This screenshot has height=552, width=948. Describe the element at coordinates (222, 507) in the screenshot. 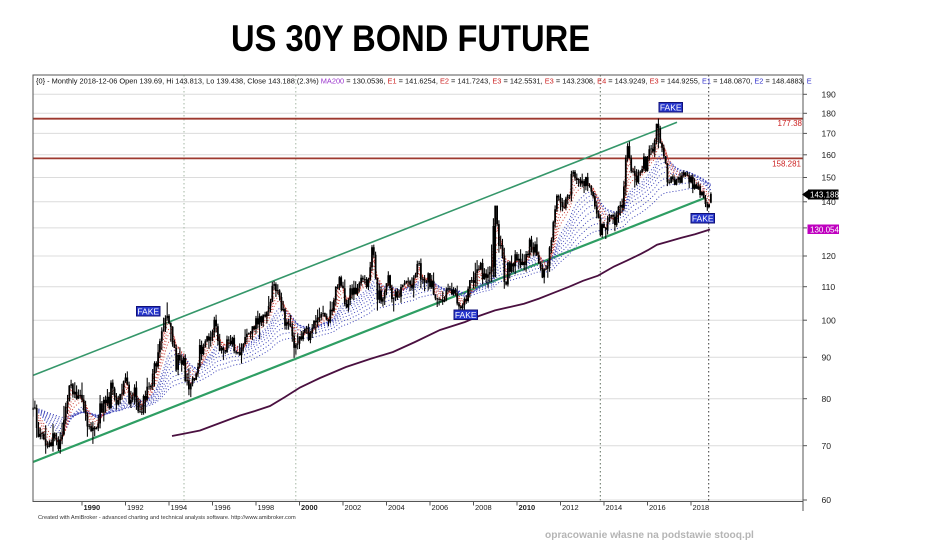

I see `svg-text: 1996` at that location.